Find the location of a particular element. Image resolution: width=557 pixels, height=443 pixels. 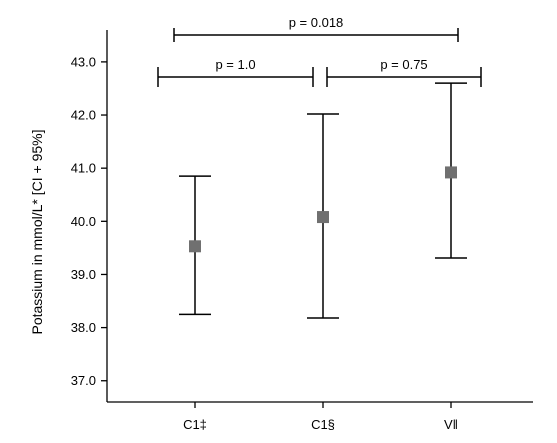

y-tick-label: 43.0 is located at coordinates (83, 61).